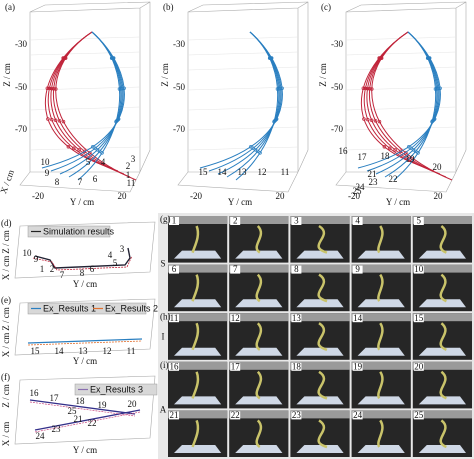 The height and width of the screenshot is (459, 474). What do you see at coordinates (5, 377) in the screenshot?
I see `panel-label: (f)` at bounding box center [5, 377].